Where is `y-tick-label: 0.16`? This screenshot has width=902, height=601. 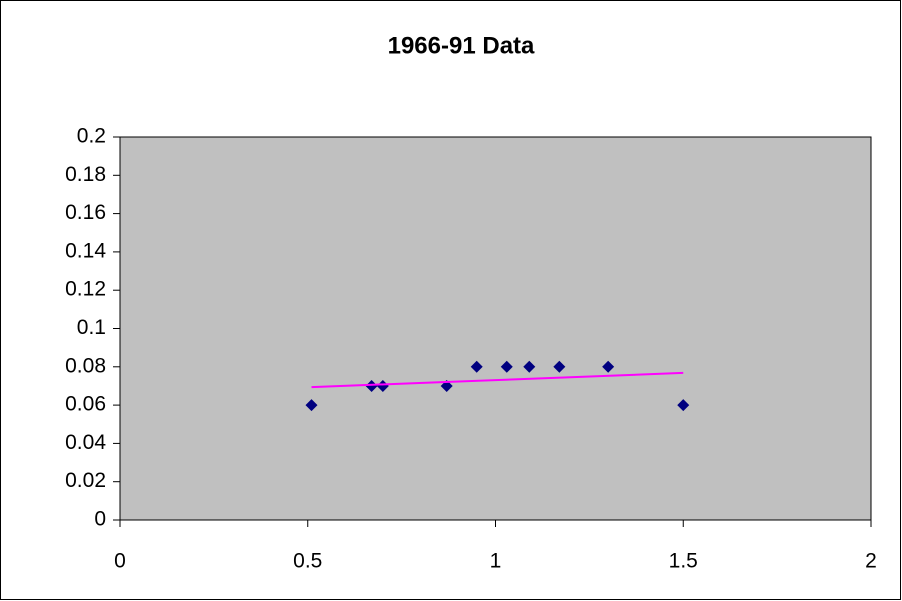 y-tick-label: 0.16 is located at coordinates (85, 212).